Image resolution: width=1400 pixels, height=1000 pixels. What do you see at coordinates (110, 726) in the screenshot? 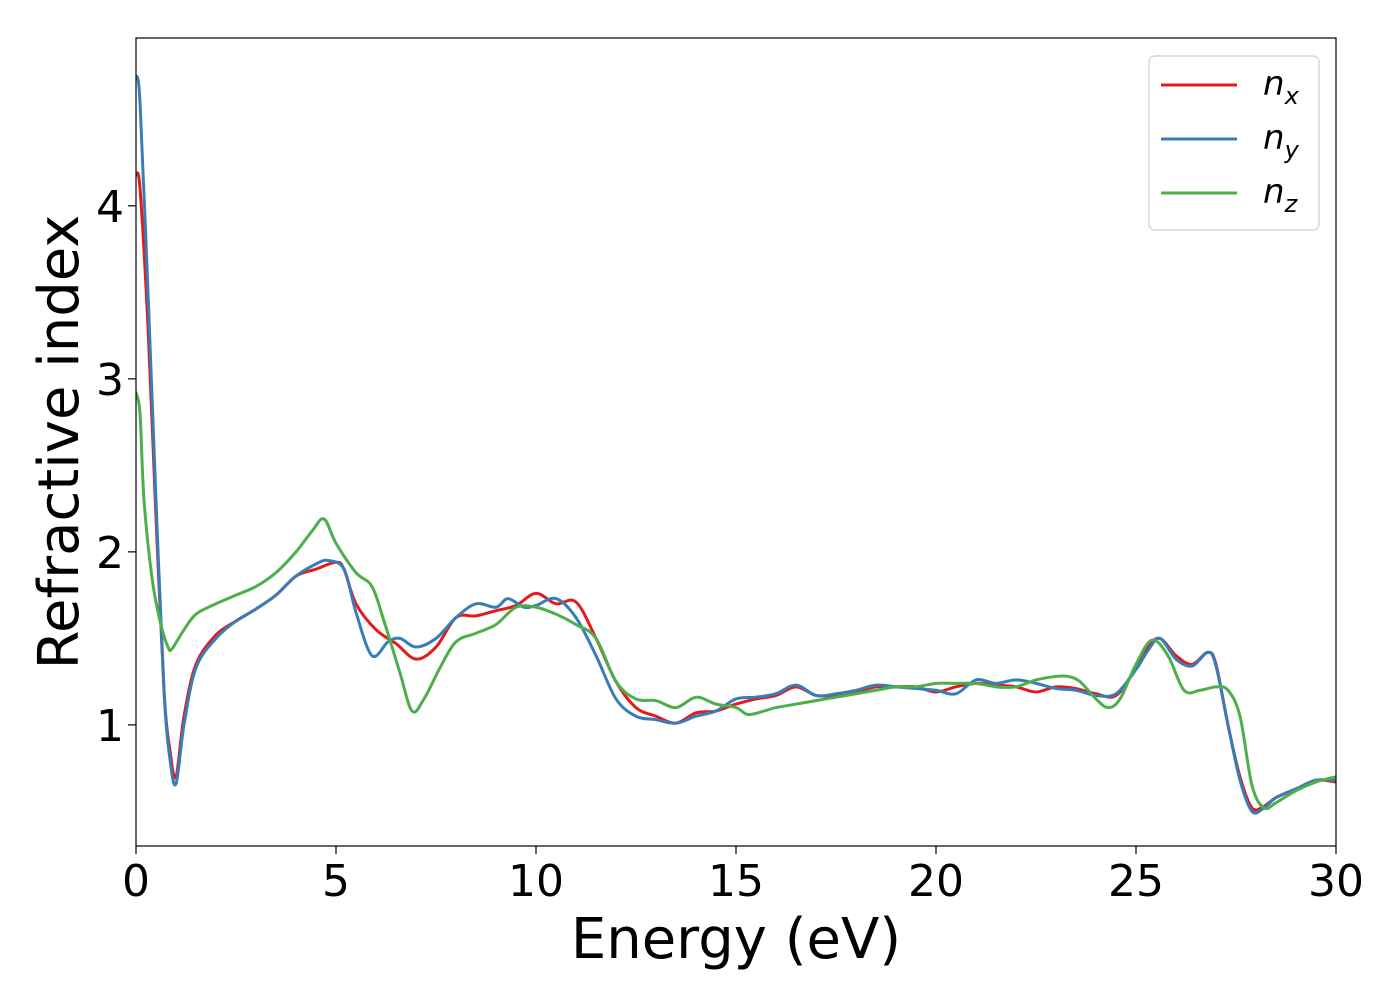
I see `y-tick-label: 1` at bounding box center [110, 726].